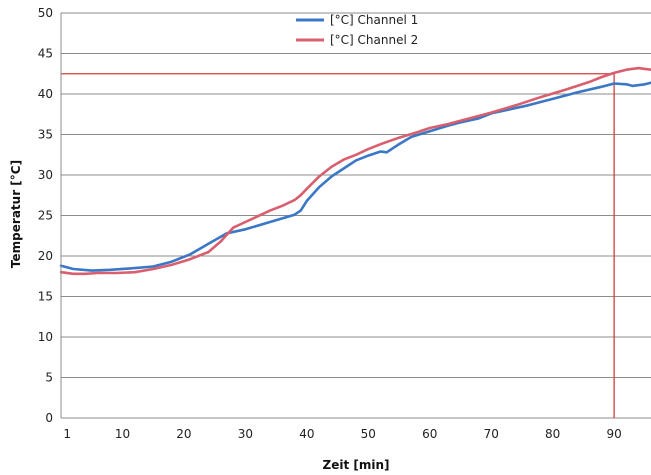  Describe the element at coordinates (613, 434) in the screenshot. I see `x-tick-label: 90` at that location.